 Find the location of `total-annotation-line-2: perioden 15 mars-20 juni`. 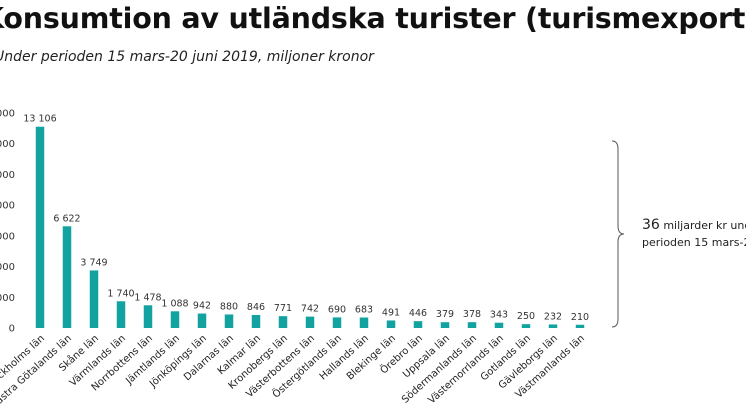

total-annotation-line-2: perioden 15 mars-20 juni is located at coordinates (694, 242).